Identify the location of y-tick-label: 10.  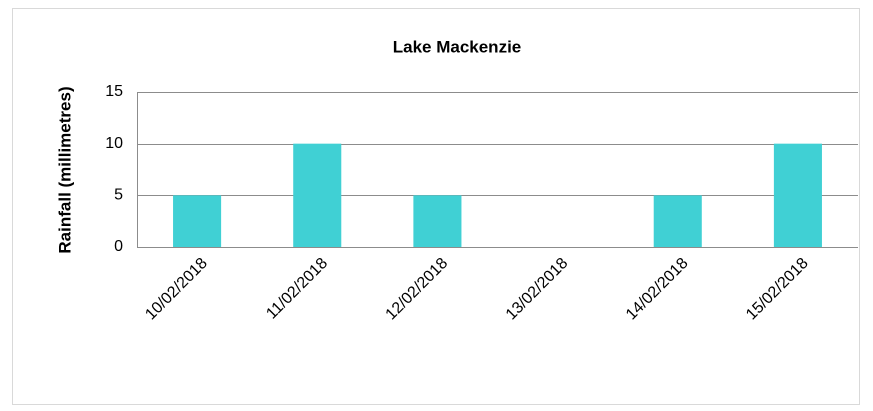
(114, 143).